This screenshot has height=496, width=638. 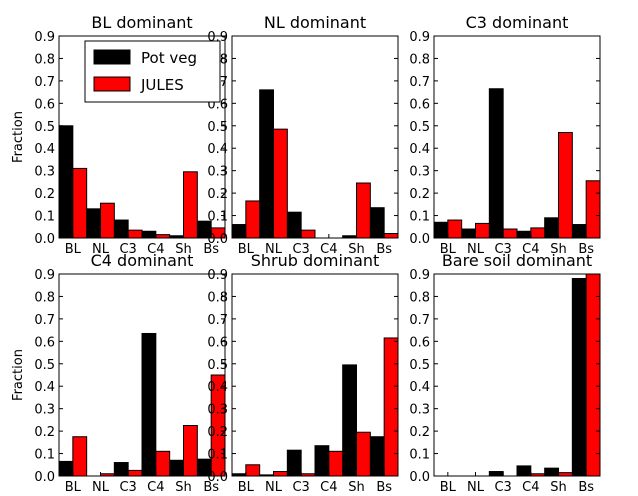 I want to click on panel-title: Shrub dominant, so click(x=315, y=260).